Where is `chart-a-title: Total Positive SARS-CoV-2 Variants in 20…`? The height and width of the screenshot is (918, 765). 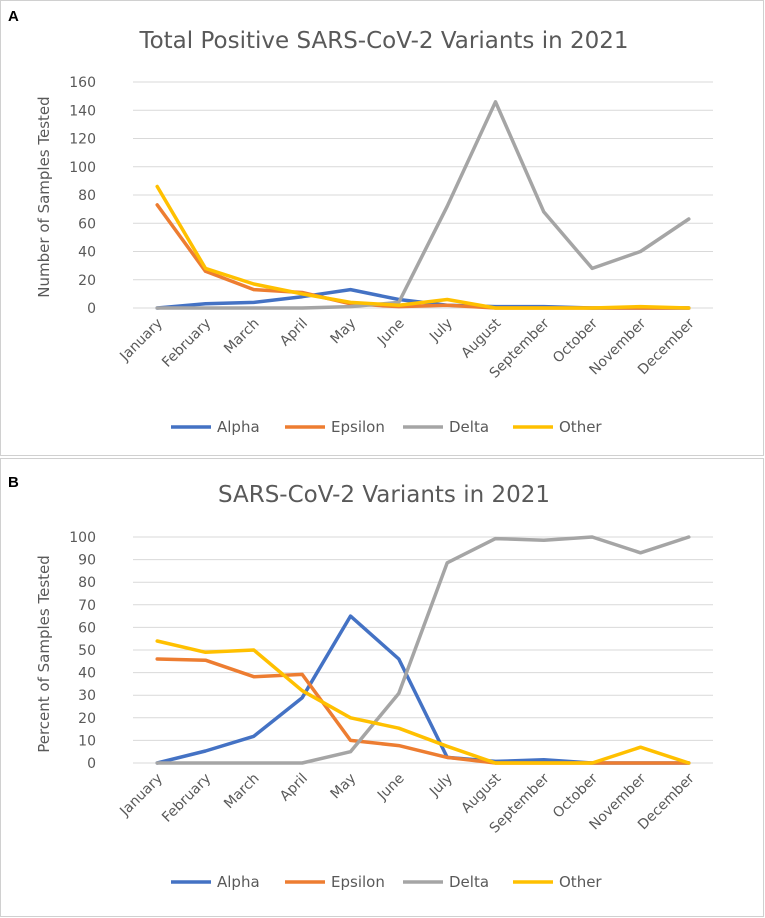 chart-a-title: Total Positive SARS-CoV-2 Variants in 20… is located at coordinates (383, 41).